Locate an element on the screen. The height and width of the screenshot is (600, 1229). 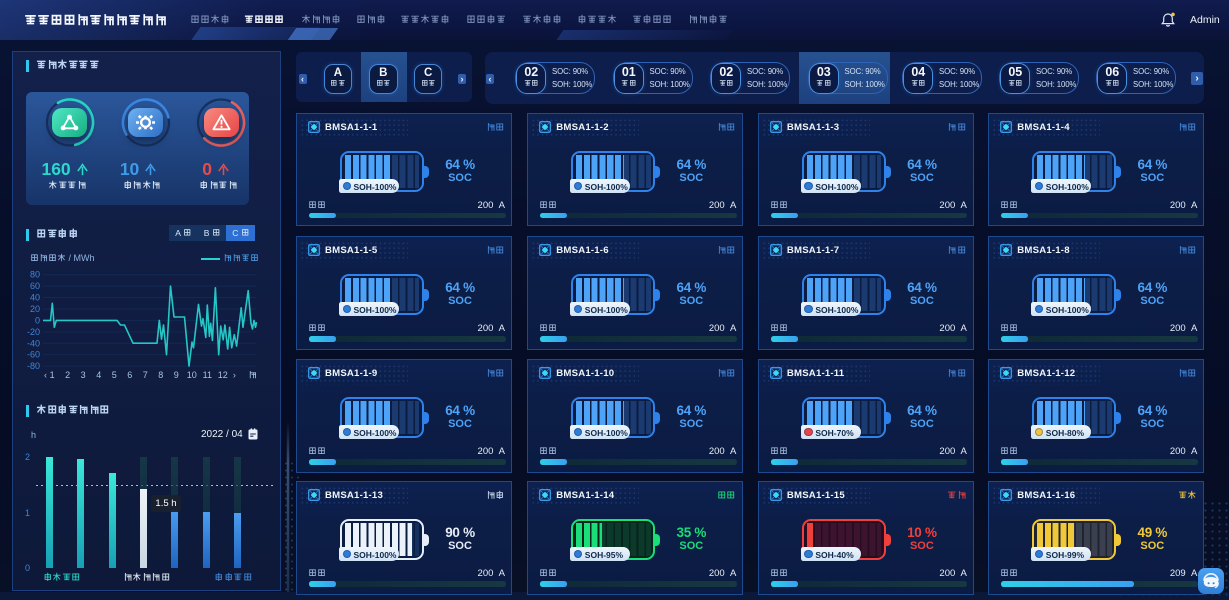
svg-text: 4 is located at coordinates (98, 375).